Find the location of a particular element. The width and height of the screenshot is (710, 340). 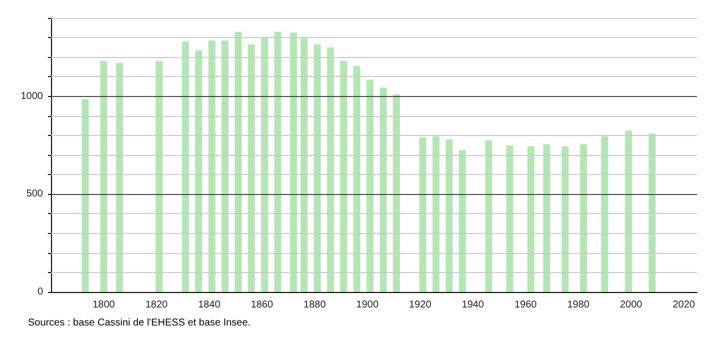

y-tick-label: 0 is located at coordinates (40, 292).